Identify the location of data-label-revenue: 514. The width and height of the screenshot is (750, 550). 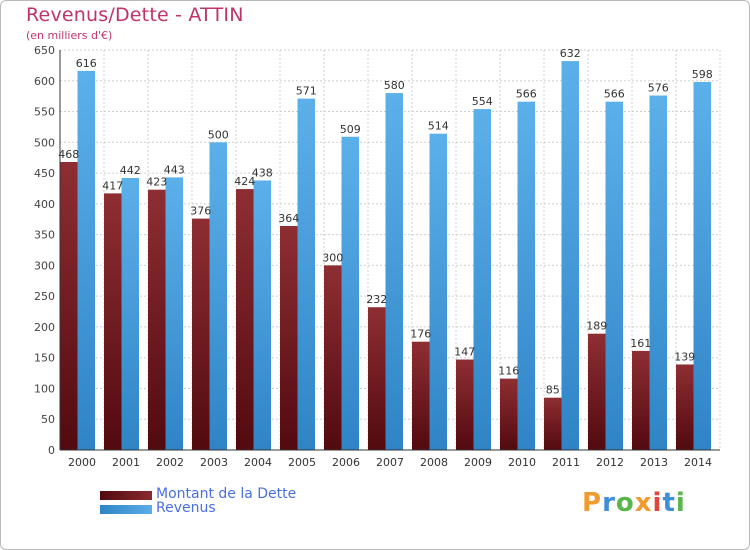
(438, 126).